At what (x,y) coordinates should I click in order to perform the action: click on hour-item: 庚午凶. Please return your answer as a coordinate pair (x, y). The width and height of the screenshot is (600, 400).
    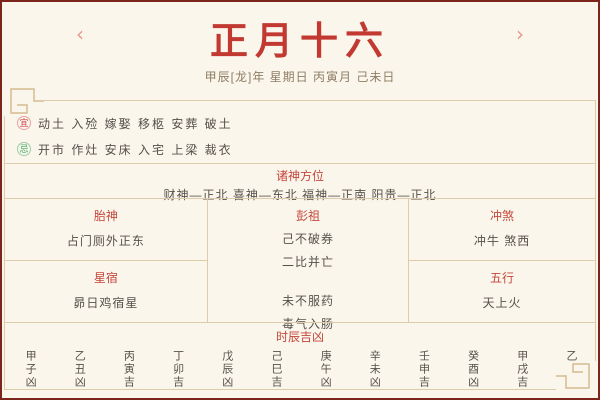
    Looking at the image, I should click on (324, 369).